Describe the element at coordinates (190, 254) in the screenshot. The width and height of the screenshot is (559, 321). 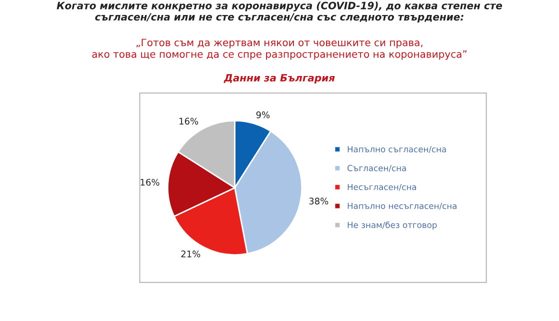
I see `data-label: 21%` at that location.